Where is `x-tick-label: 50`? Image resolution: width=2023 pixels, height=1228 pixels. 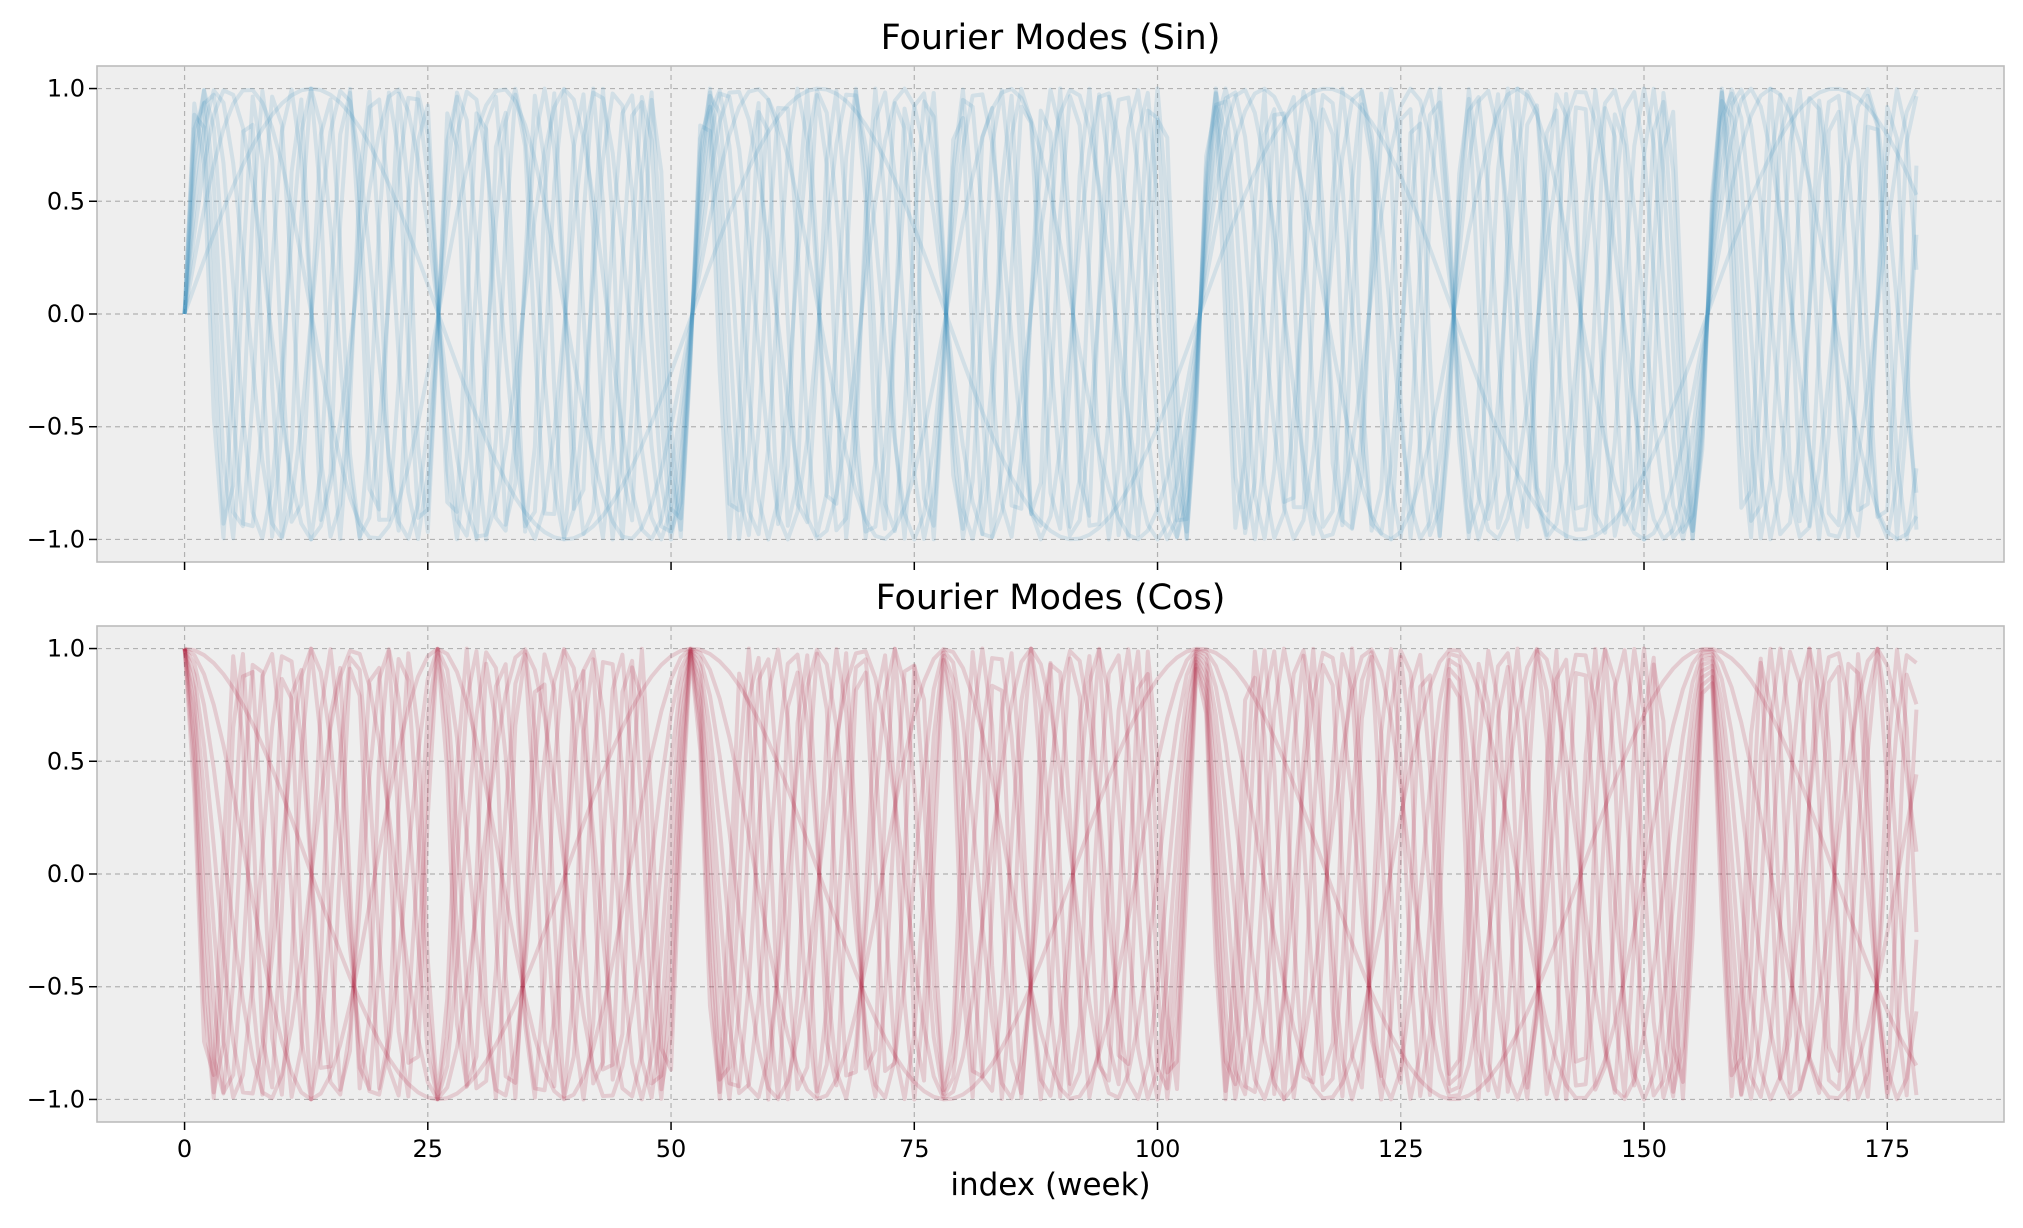
x-tick-label: 50 is located at coordinates (671, 1149).